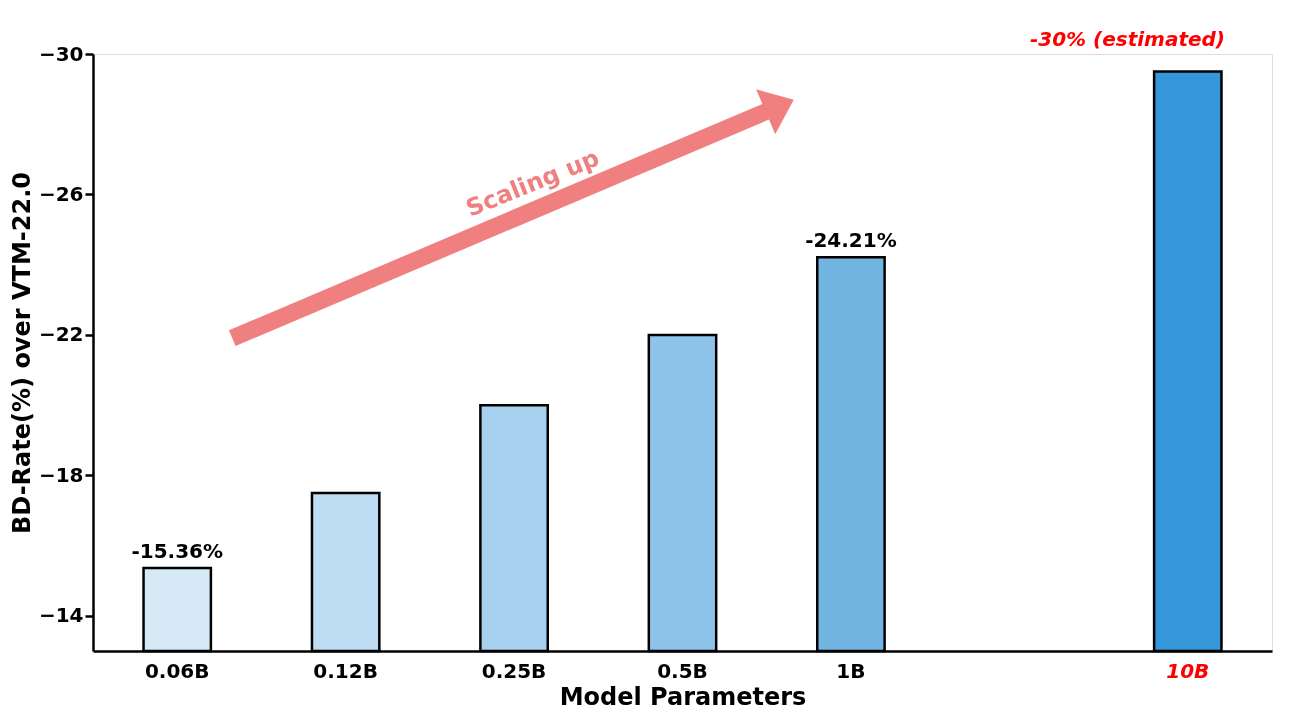 This screenshot has width=1292, height=714. What do you see at coordinates (61, 53) in the screenshot?
I see `y-tick-label: −30` at bounding box center [61, 53].